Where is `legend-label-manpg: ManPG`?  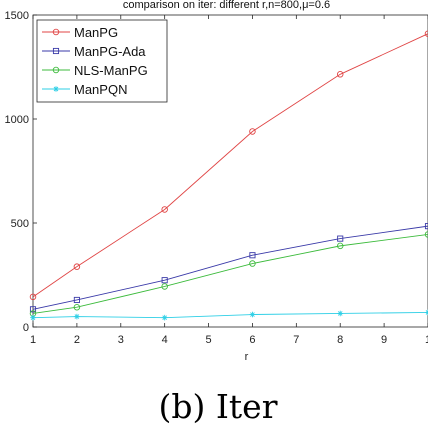 legend-label-manpg: ManPG is located at coordinates (96, 32).